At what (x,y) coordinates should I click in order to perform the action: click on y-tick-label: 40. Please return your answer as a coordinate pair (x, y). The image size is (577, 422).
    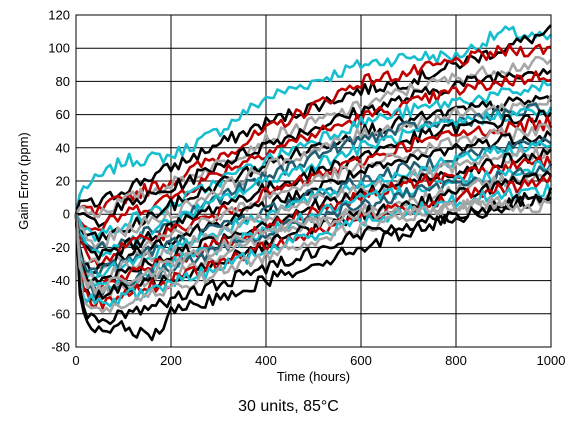
    Looking at the image, I should click on (63, 147).